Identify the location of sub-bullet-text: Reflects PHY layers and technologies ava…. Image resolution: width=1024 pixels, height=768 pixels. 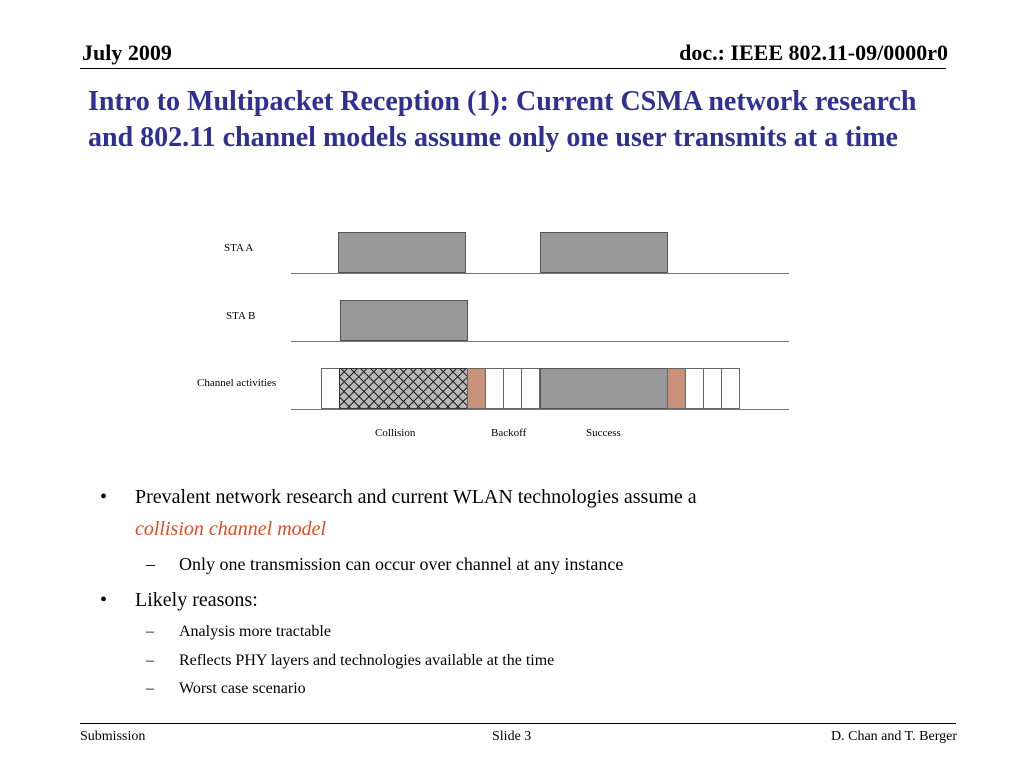
(367, 660).